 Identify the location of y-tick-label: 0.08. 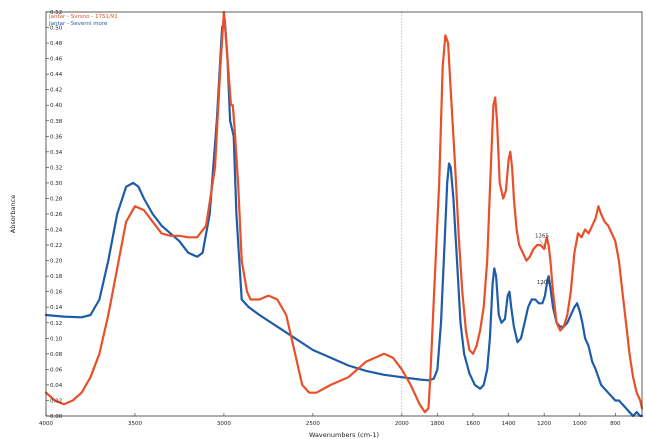
(56, 355).